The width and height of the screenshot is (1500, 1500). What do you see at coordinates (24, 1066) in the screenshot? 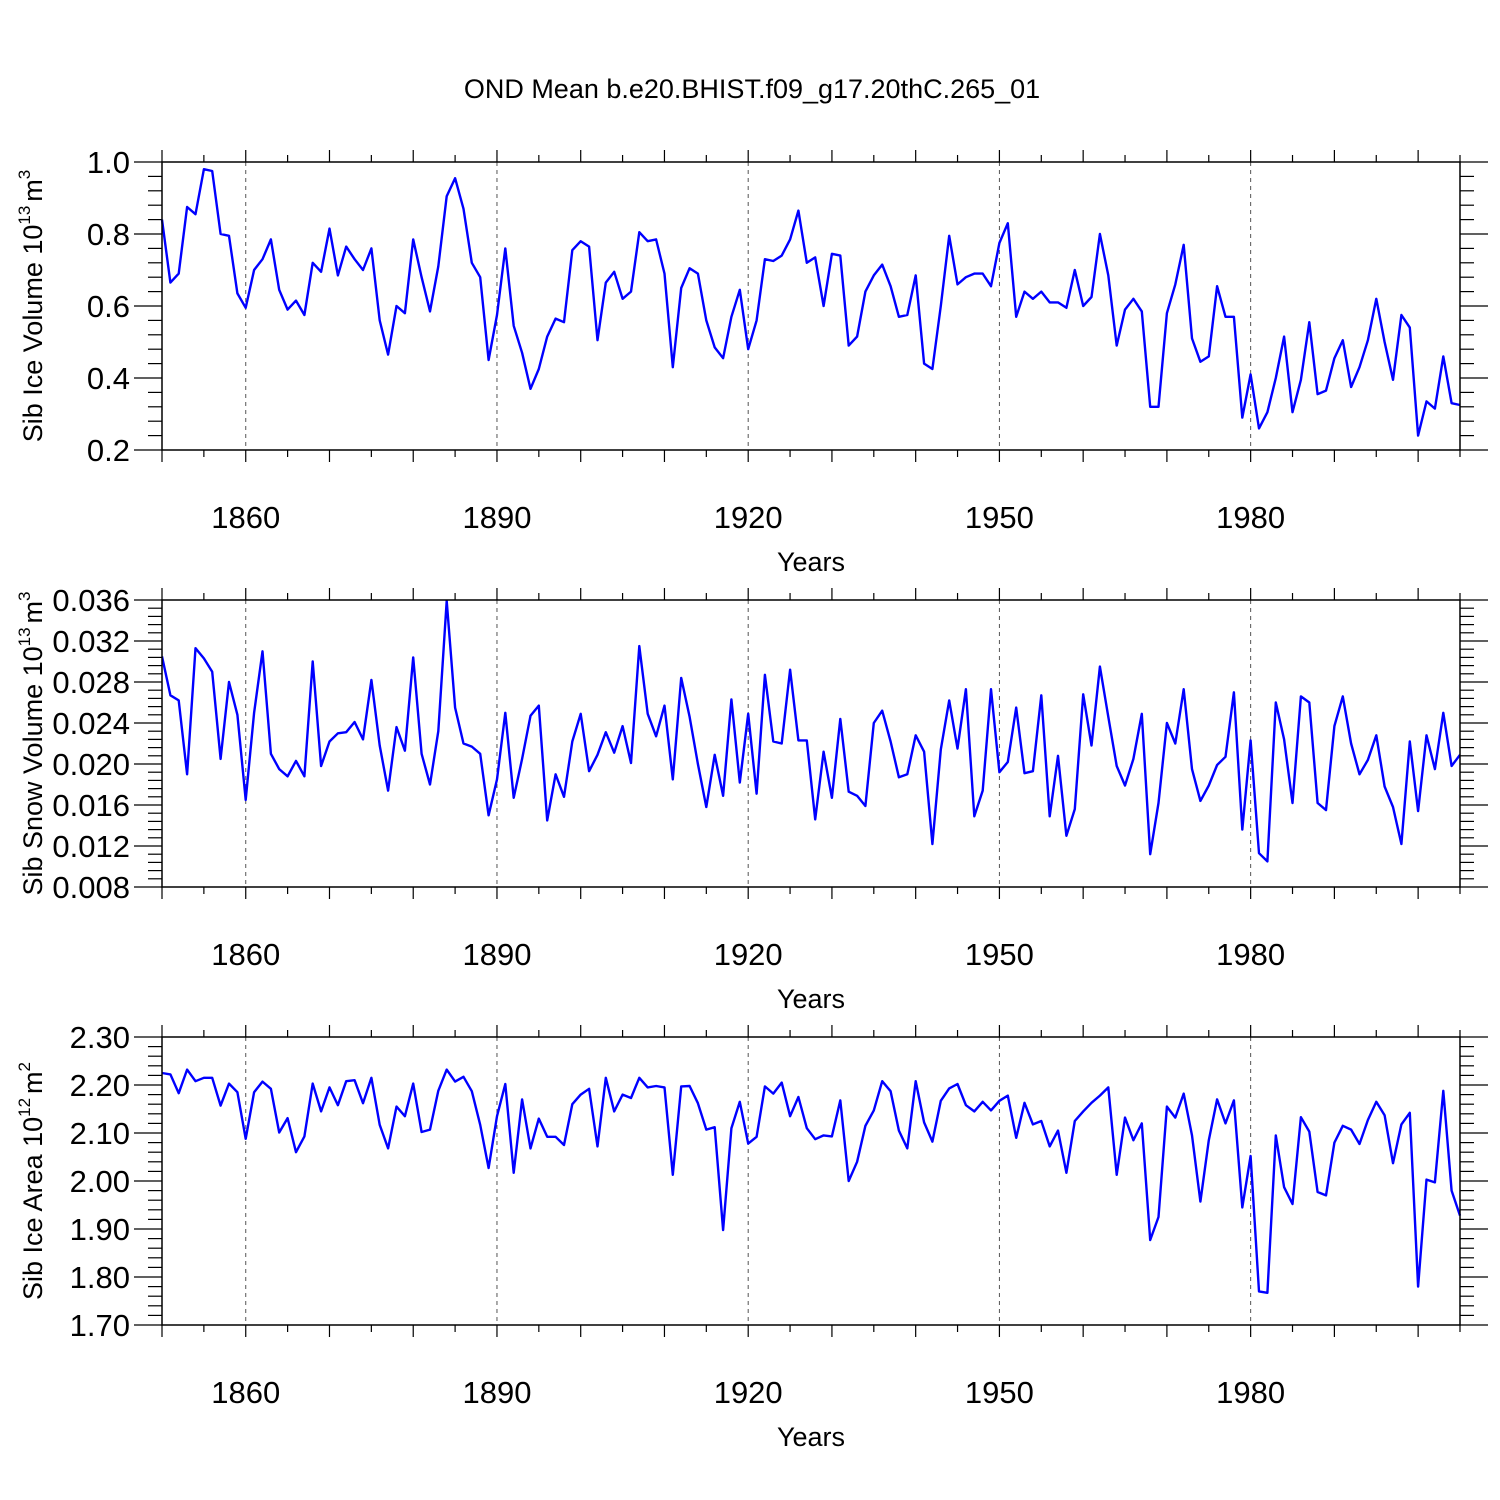
I see `y-axis-label-unit-exponent: 2` at bounding box center [24, 1066].